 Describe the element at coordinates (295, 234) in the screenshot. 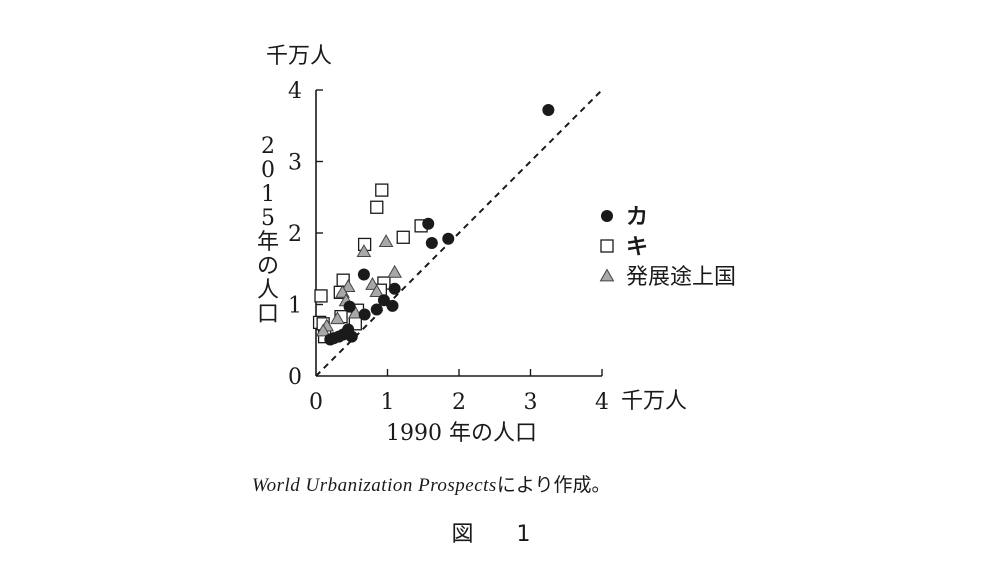

I see `y-tick-label: 2` at that location.